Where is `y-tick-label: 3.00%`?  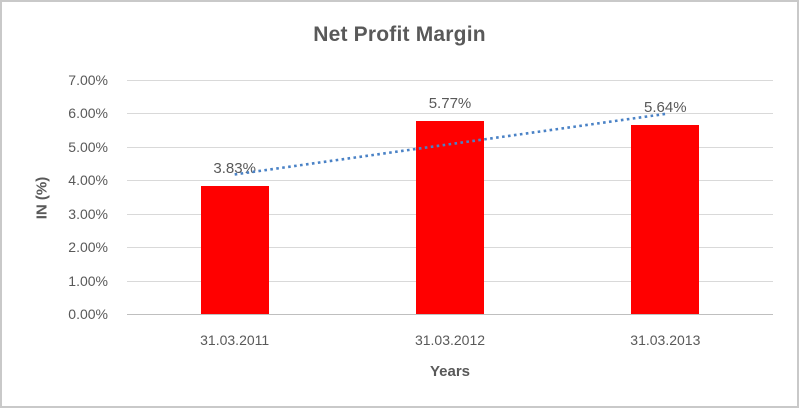 y-tick-label: 3.00% is located at coordinates (88, 213).